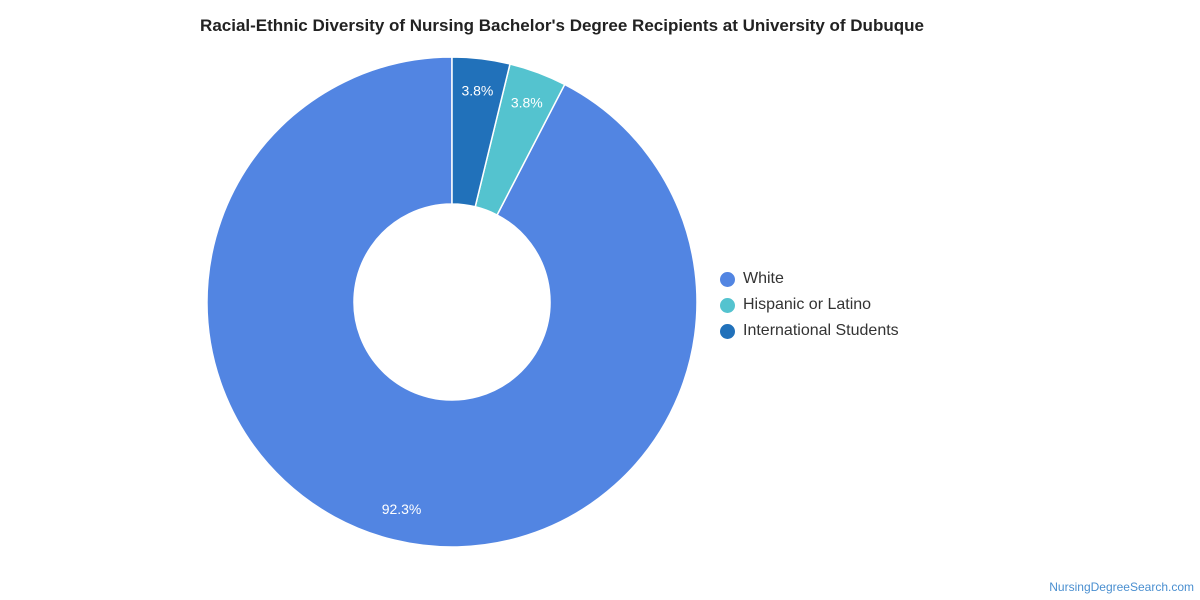 This screenshot has width=1200, height=600. Describe the element at coordinates (727, 331) in the screenshot. I see `legend-swatch-international-students` at that location.